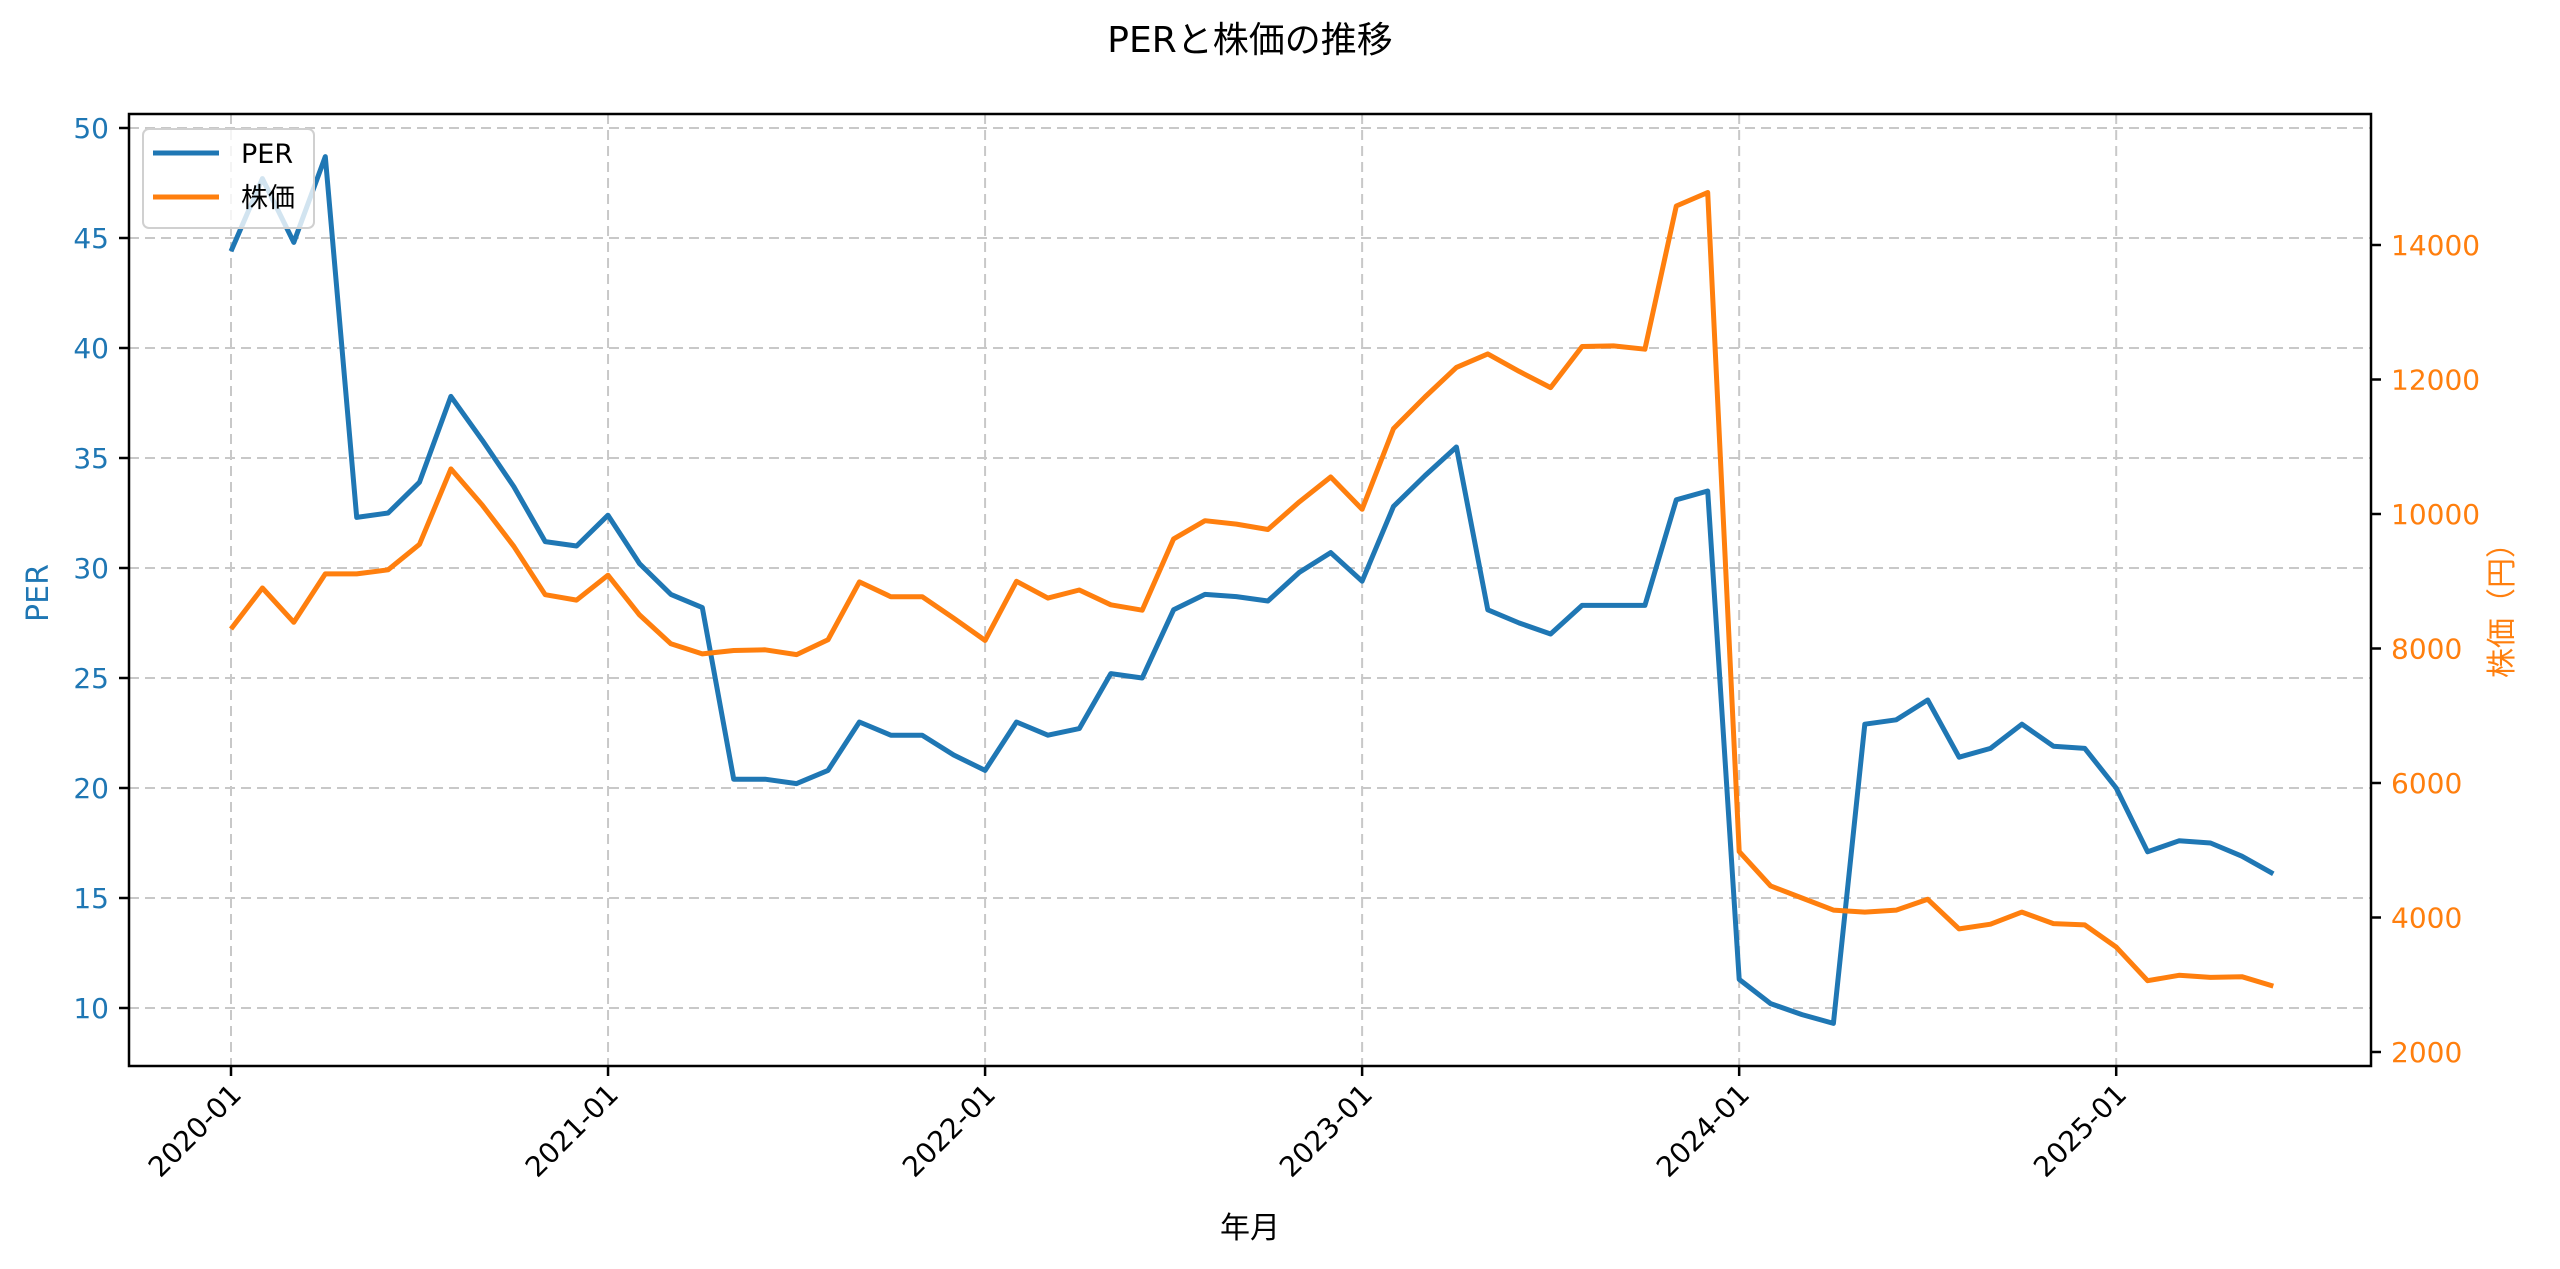  What do you see at coordinates (91, 678) in the screenshot?
I see `y-left-tick-label: 25` at bounding box center [91, 678].